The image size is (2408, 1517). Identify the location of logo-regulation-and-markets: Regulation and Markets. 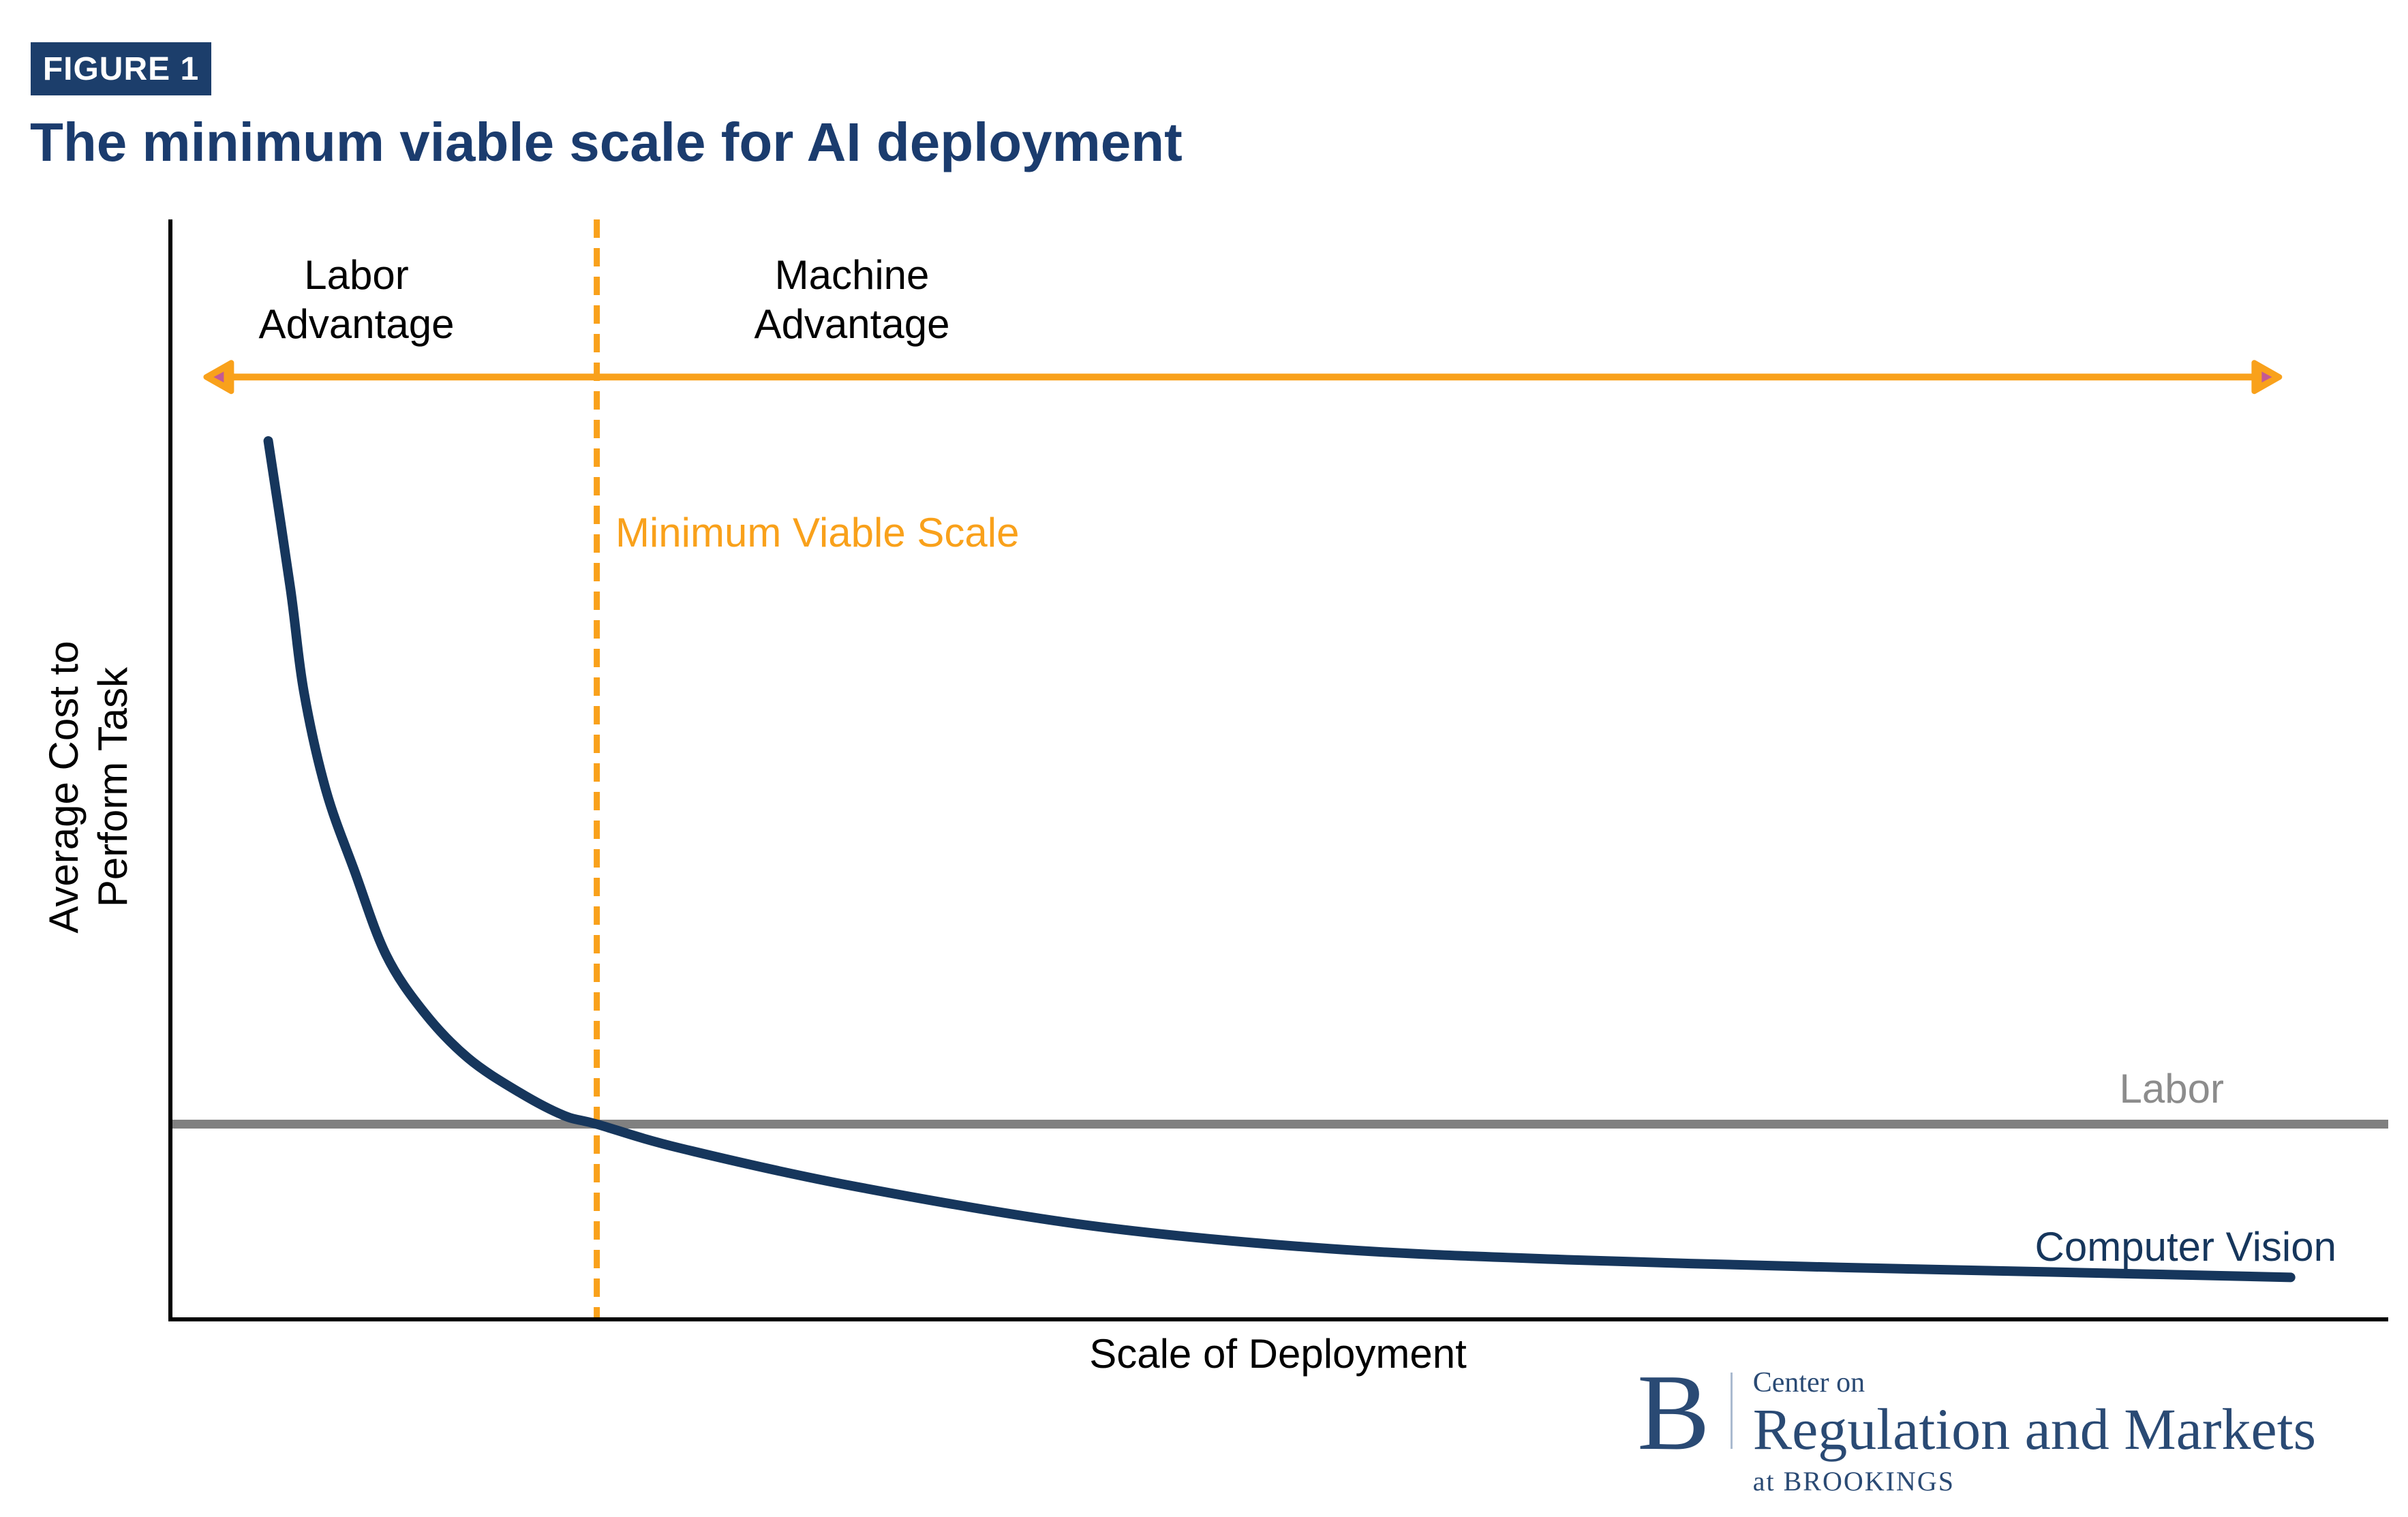
(2034, 1429).